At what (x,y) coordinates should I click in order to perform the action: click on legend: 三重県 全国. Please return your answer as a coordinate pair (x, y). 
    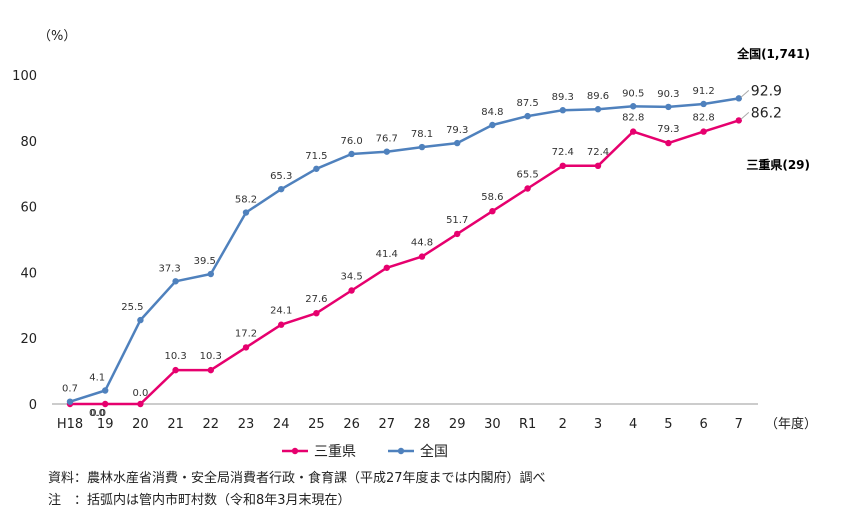
    Looking at the image, I should click on (365, 451).